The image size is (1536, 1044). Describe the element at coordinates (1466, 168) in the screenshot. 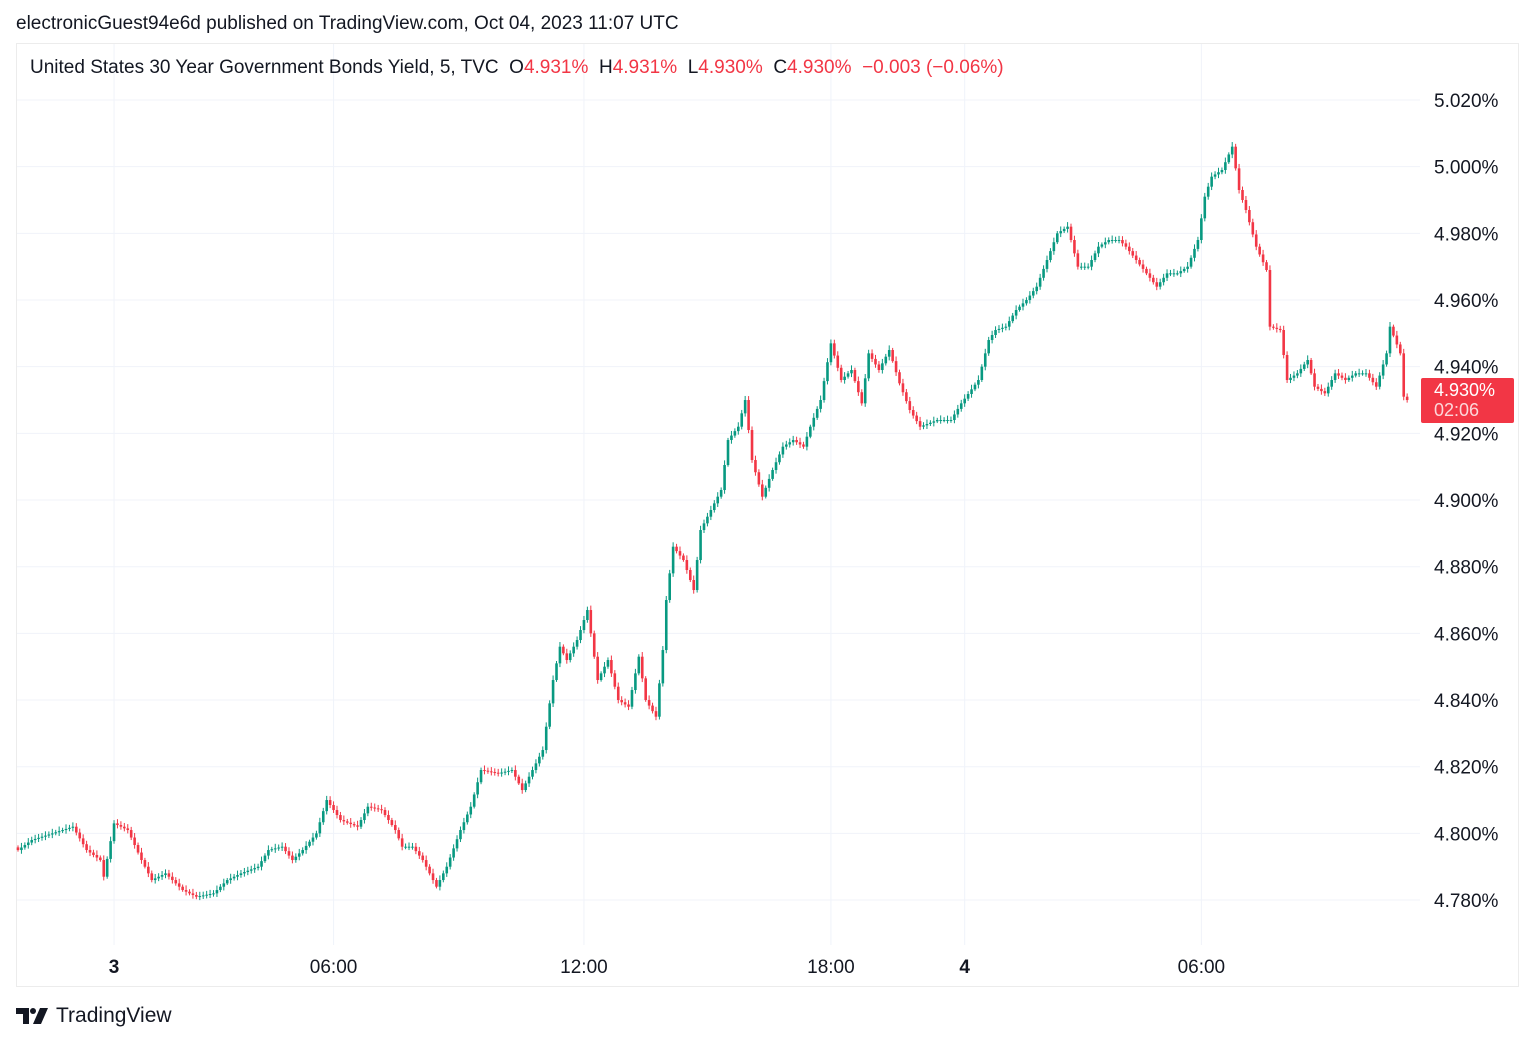

I see `price-tick-label: 5.000%` at that location.